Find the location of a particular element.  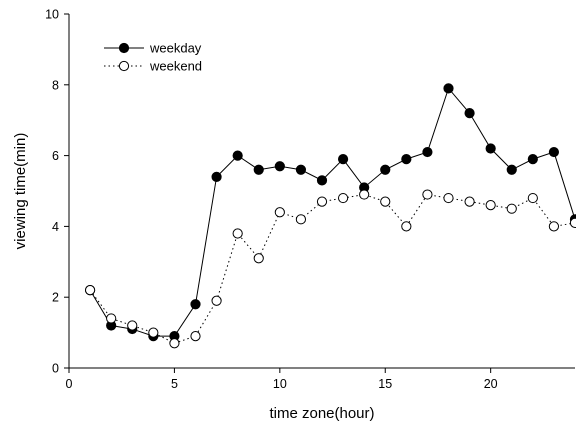

legend-marker-weekend is located at coordinates (124, 66).